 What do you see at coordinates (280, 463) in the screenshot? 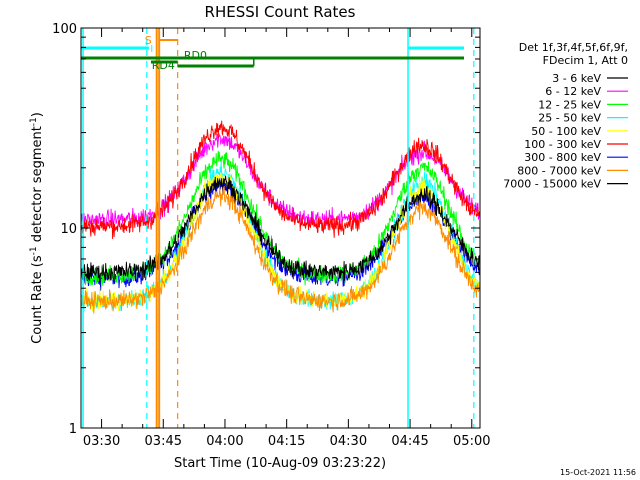
I see `x-axis-label: Start Time (10-Aug-09 03:23:22)` at bounding box center [280, 463].